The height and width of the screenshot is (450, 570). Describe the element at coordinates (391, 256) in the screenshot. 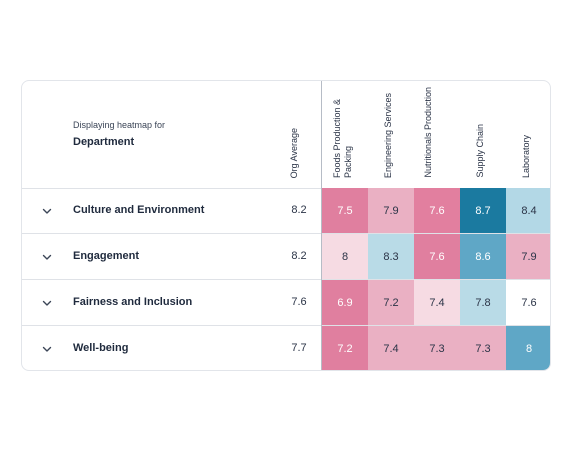

I see `heatmap-cell: 8.3` at that location.